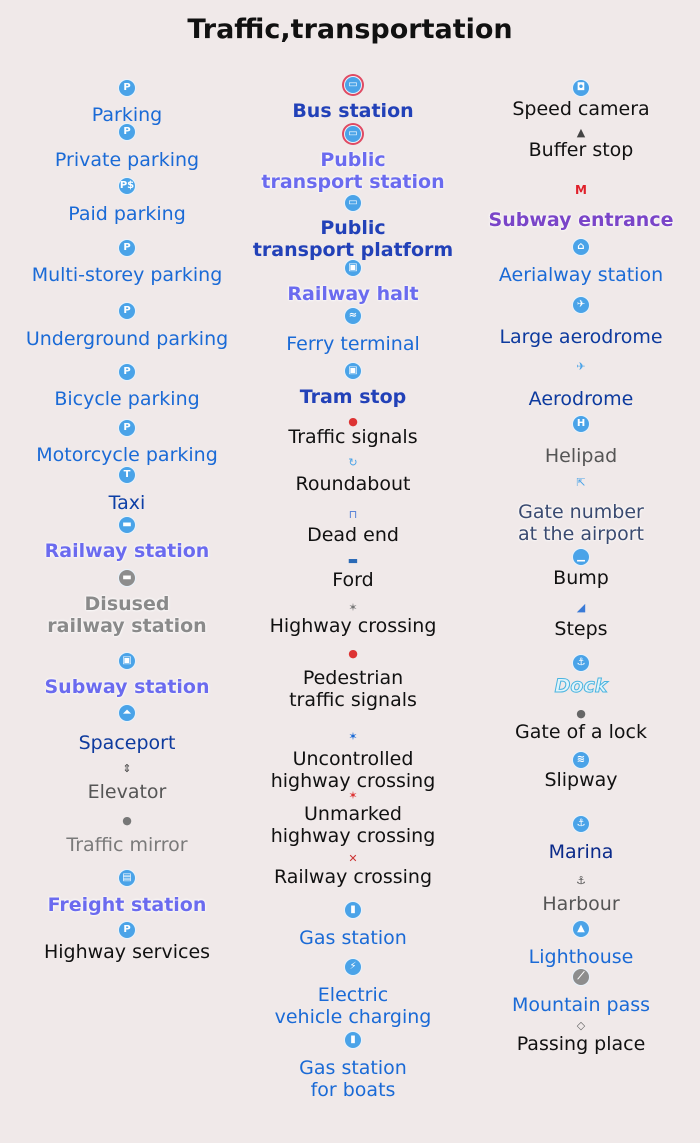  I want to click on bus-platform-icon: ▭, so click(353, 203).